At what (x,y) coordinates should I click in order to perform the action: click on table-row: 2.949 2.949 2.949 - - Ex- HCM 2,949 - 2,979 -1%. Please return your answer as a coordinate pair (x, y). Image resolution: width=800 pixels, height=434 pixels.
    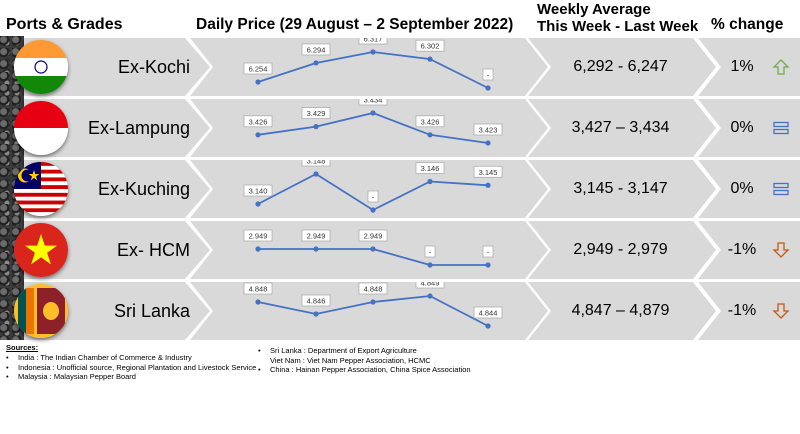
    Looking at the image, I should click on (400, 250).